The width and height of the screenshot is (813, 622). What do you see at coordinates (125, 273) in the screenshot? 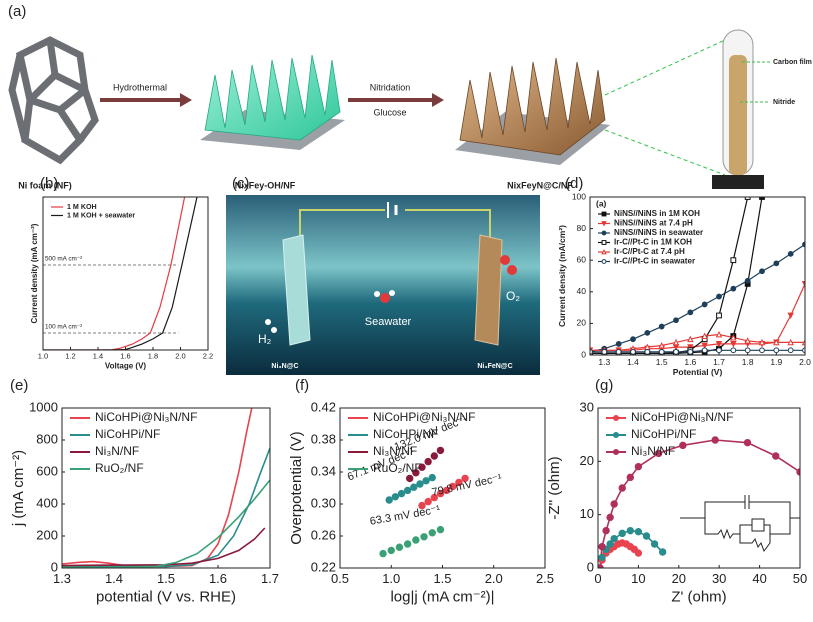
I see `plot-frame` at bounding box center [125, 273].